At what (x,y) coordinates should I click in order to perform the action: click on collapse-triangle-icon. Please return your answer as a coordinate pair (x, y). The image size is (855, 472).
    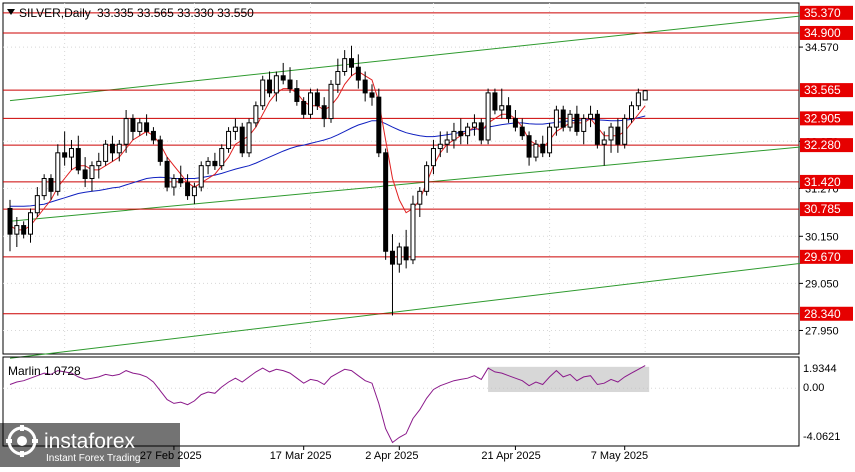
    Looking at the image, I should click on (11, 12).